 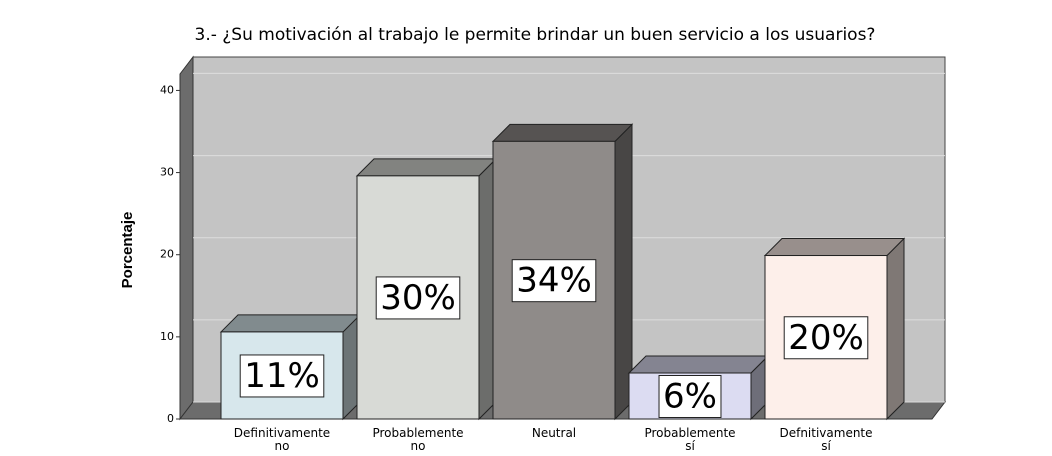 What do you see at coordinates (167, 336) in the screenshot?
I see `y-tick-label: 10` at bounding box center [167, 336].